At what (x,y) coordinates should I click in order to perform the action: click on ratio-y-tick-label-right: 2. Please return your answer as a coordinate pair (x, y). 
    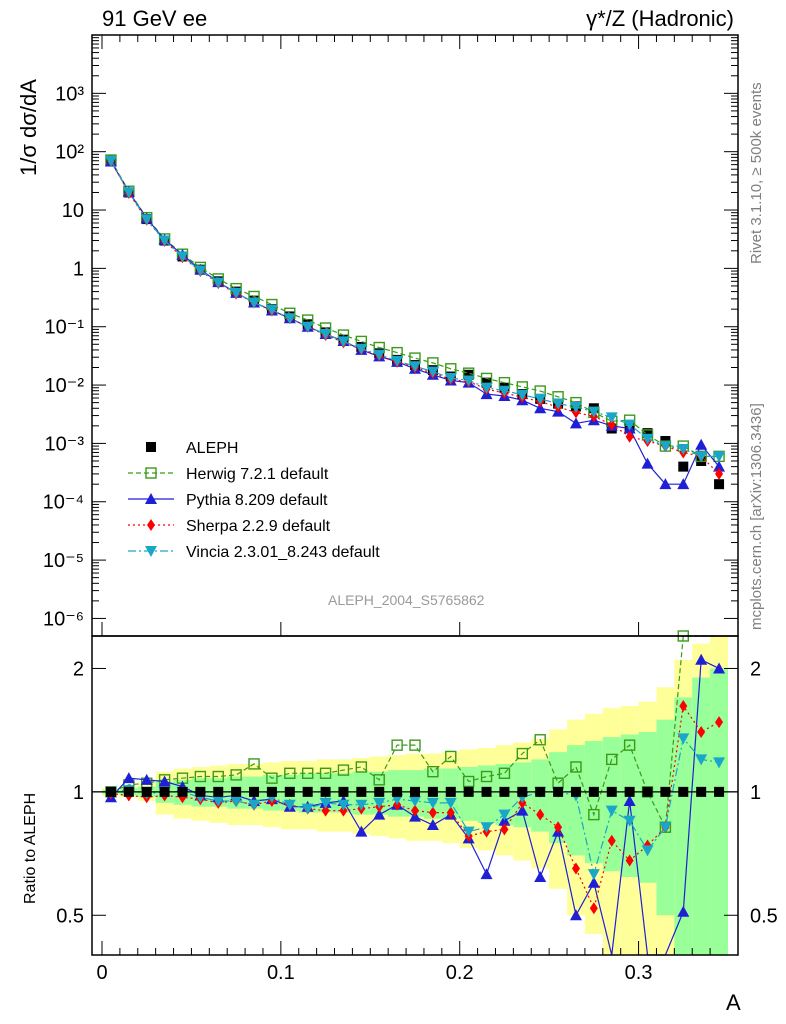
    Looking at the image, I should click on (755, 669).